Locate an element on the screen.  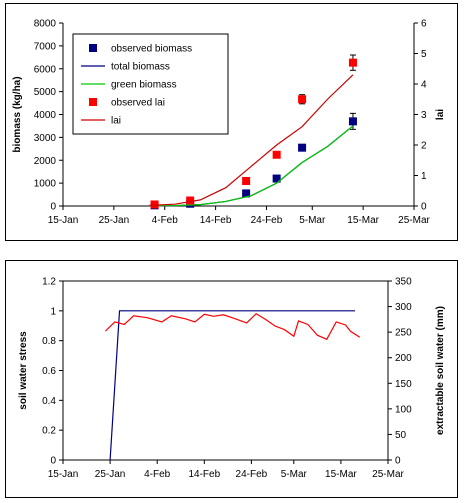
legend-entry: green biomass is located at coordinates (144, 85).